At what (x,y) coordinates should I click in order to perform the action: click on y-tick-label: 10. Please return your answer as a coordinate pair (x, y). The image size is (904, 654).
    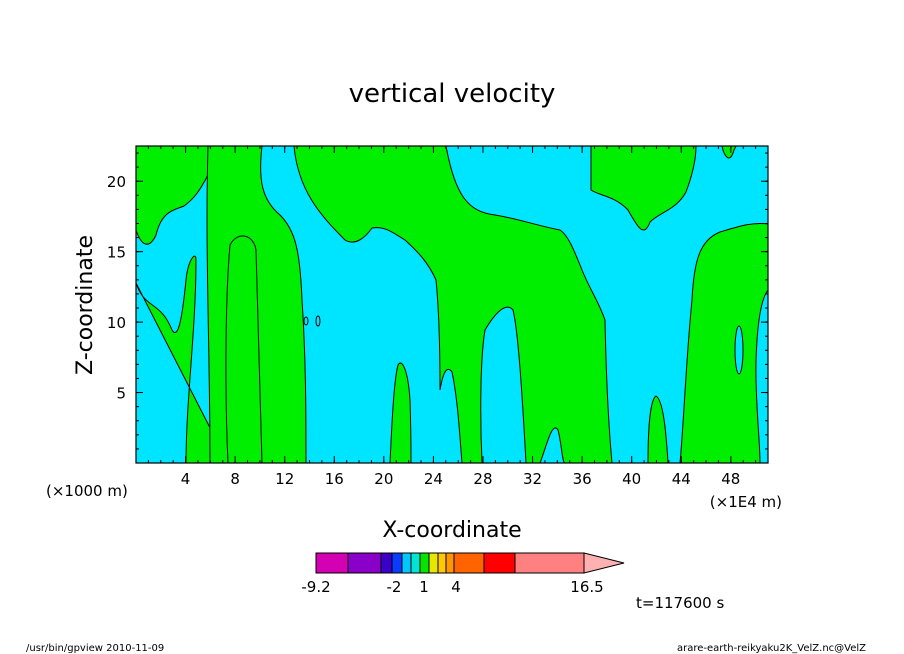
    Looking at the image, I should click on (116, 323).